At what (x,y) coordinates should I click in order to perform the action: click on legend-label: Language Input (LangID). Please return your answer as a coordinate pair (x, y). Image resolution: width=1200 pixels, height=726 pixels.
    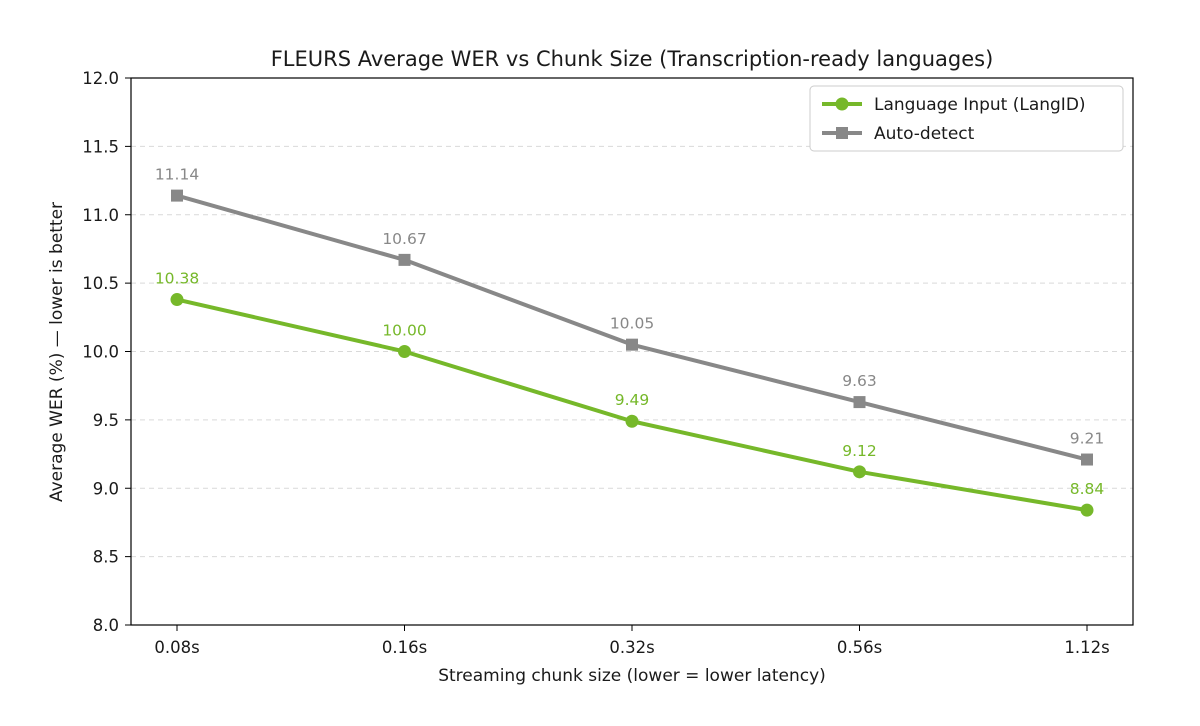
    Looking at the image, I should click on (980, 105).